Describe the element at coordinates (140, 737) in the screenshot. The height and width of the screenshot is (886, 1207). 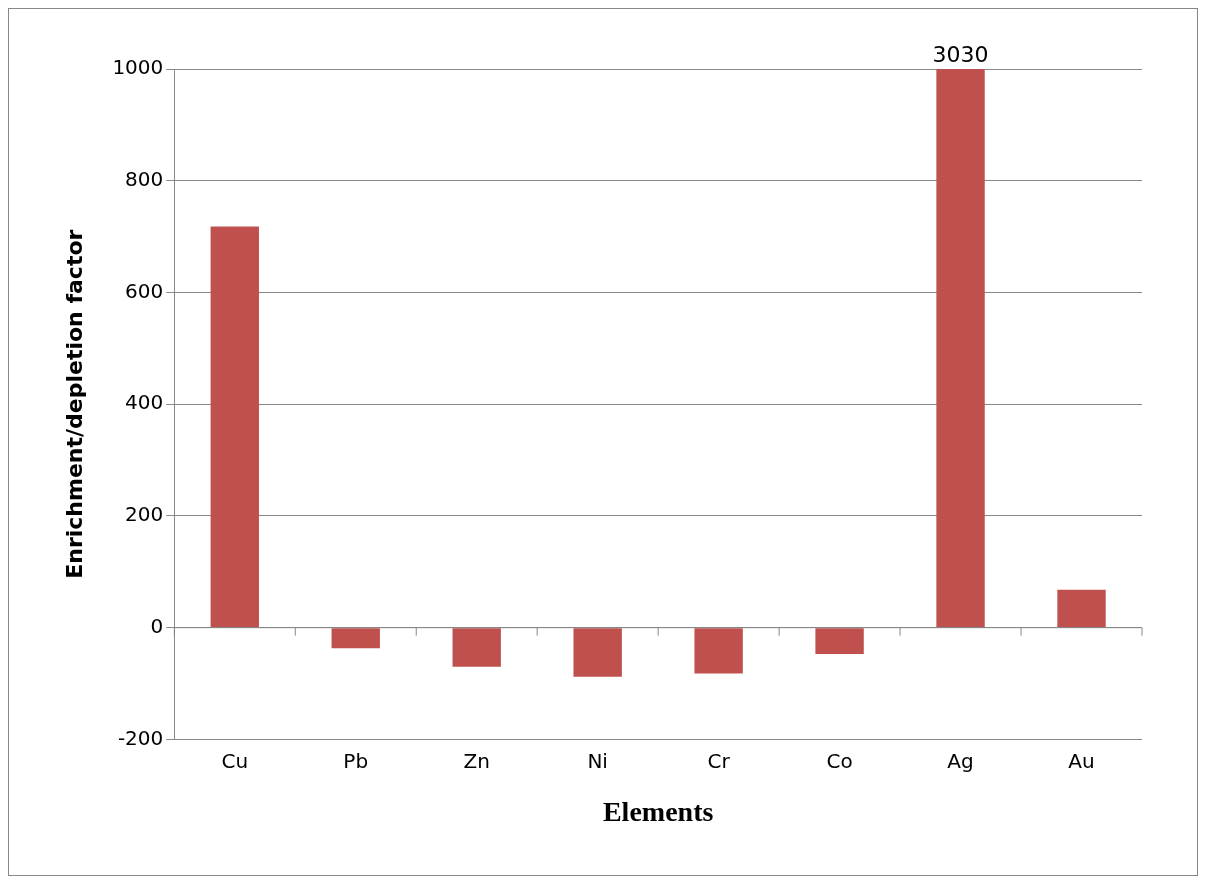
I see `y-tick-label: -200` at that location.